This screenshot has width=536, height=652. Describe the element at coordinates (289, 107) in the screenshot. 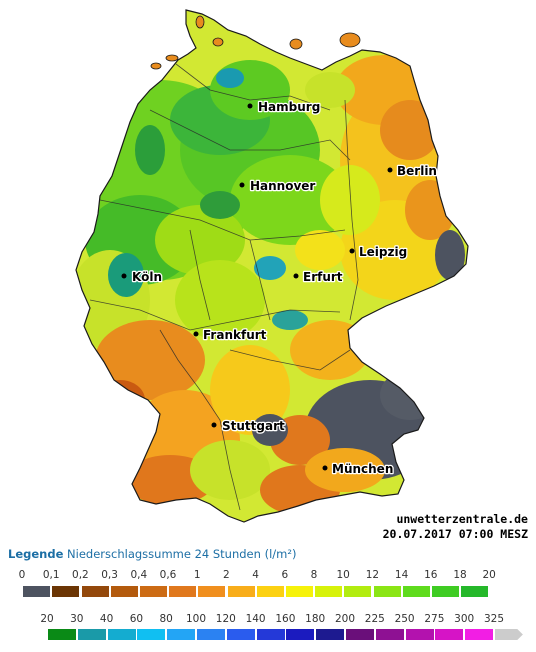

I see `city-label-hamburg: Hamburg` at that location.